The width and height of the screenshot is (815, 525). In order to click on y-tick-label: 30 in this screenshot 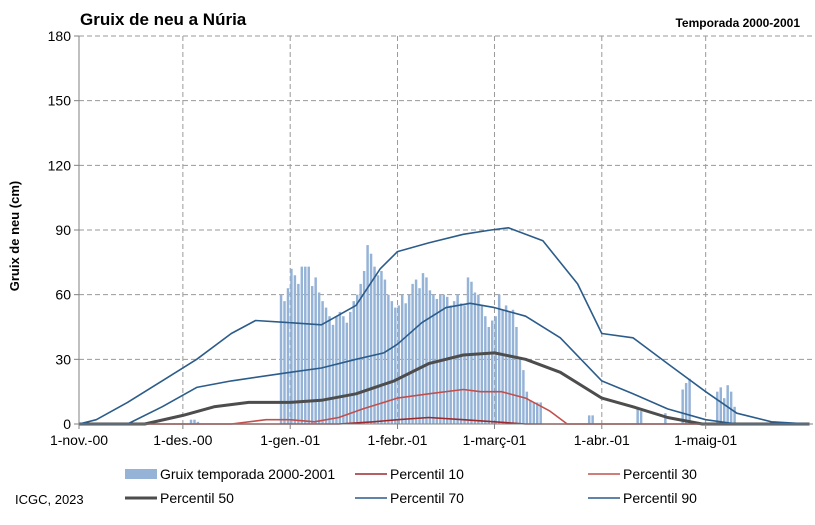, I will do `click(63, 359)`.